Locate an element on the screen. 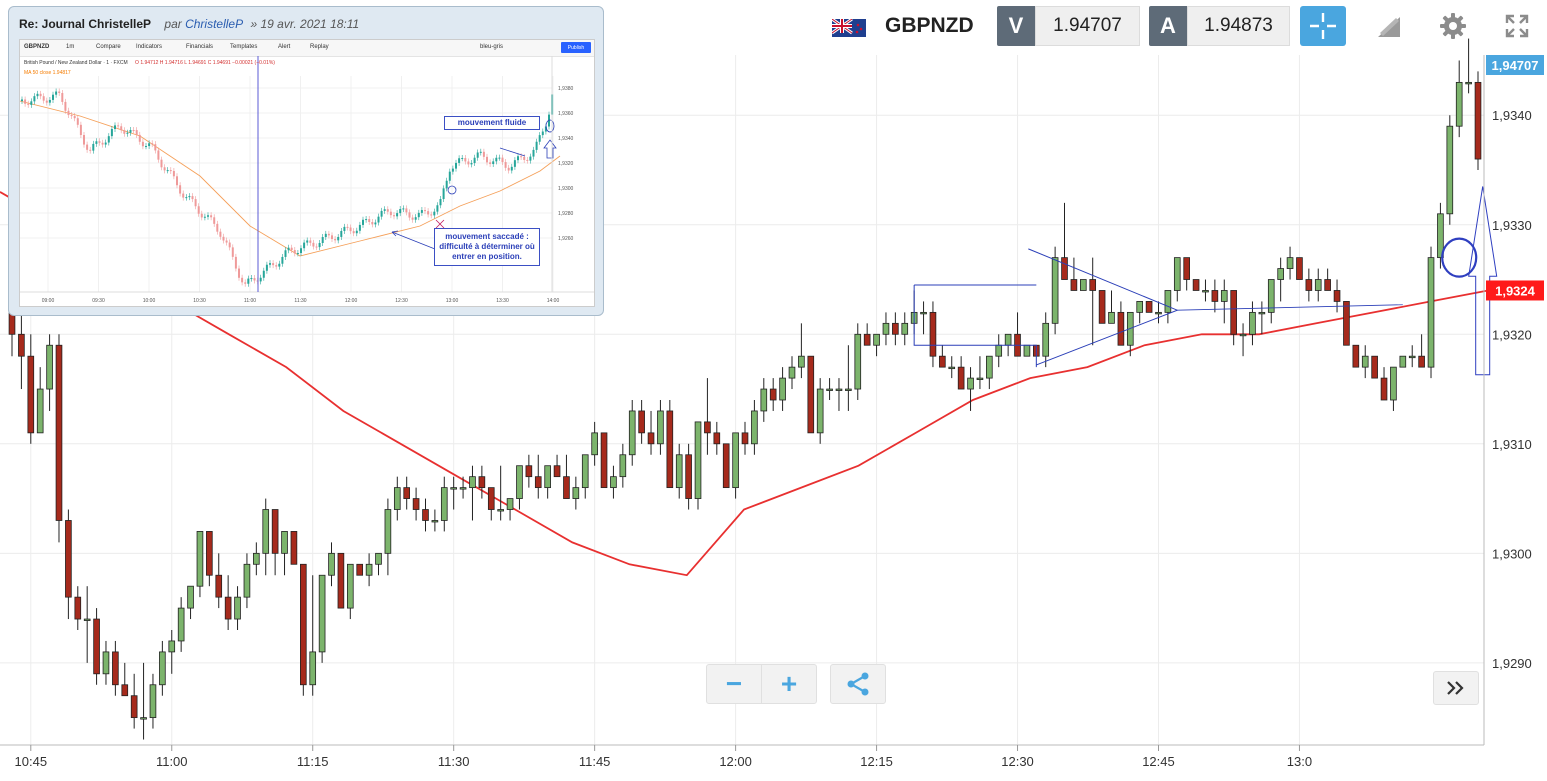  inset-x-tick-label: 10:00 is located at coordinates (149, 301).